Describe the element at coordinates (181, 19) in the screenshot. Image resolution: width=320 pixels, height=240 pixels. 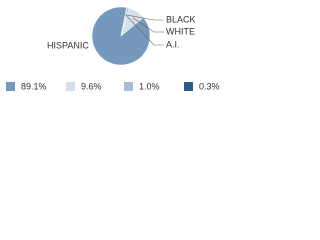
I see `slice-label: BLACK` at that location.